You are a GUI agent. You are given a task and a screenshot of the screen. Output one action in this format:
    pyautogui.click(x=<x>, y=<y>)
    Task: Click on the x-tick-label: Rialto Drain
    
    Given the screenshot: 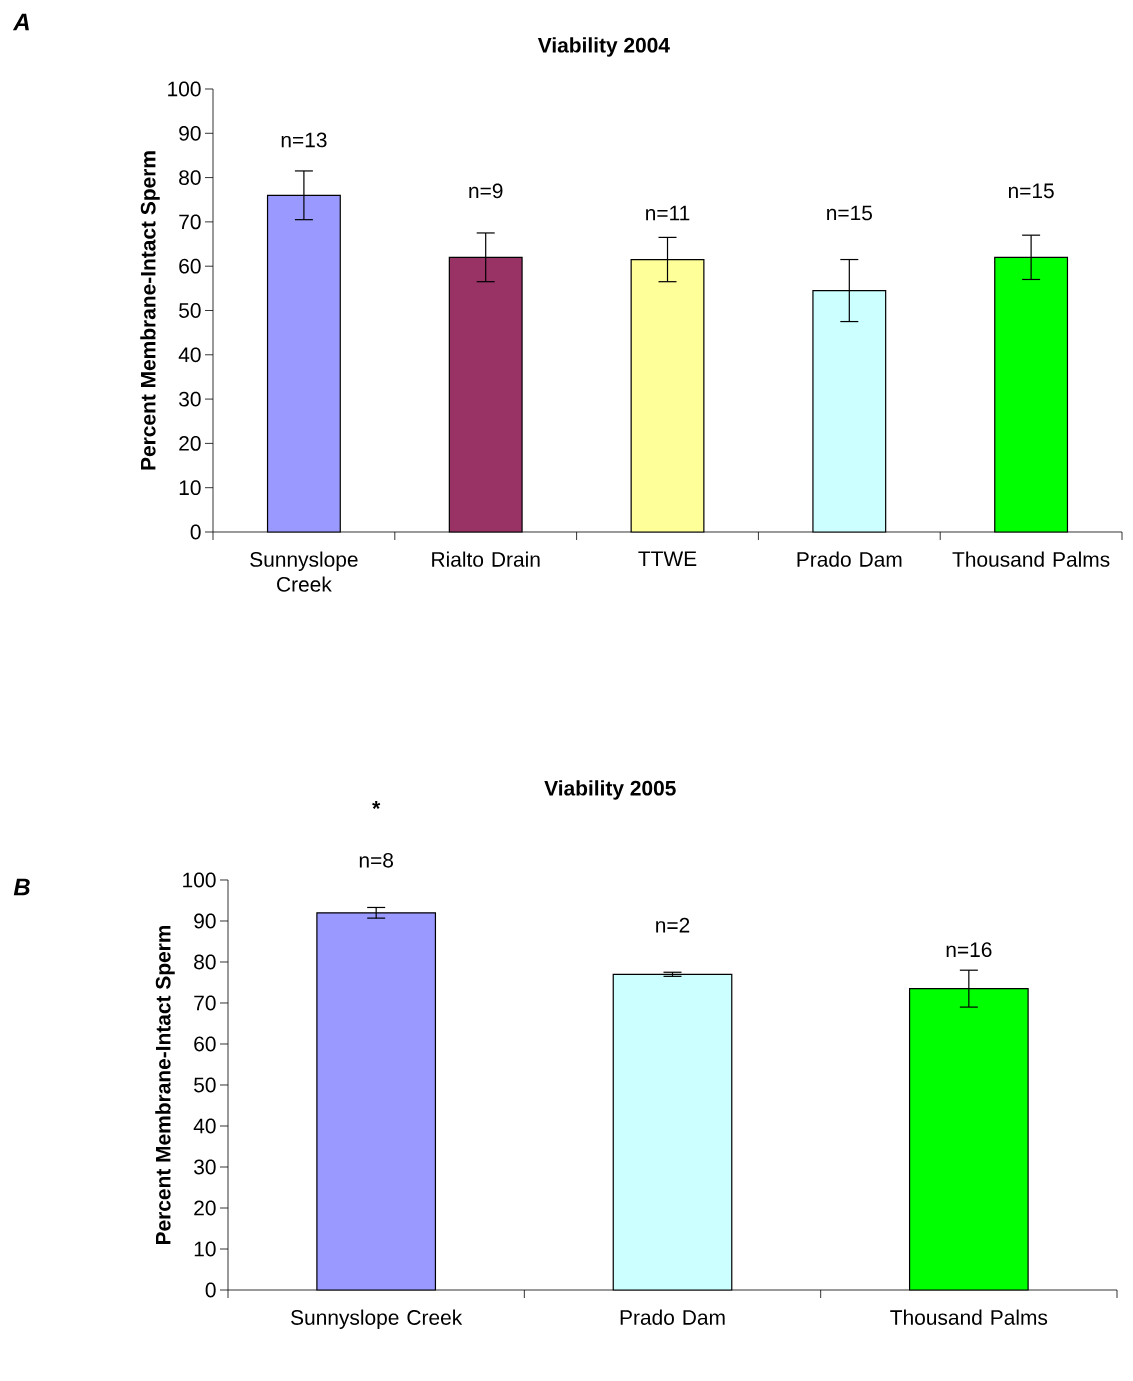 What is the action you would take?
    pyautogui.click(x=486, y=559)
    